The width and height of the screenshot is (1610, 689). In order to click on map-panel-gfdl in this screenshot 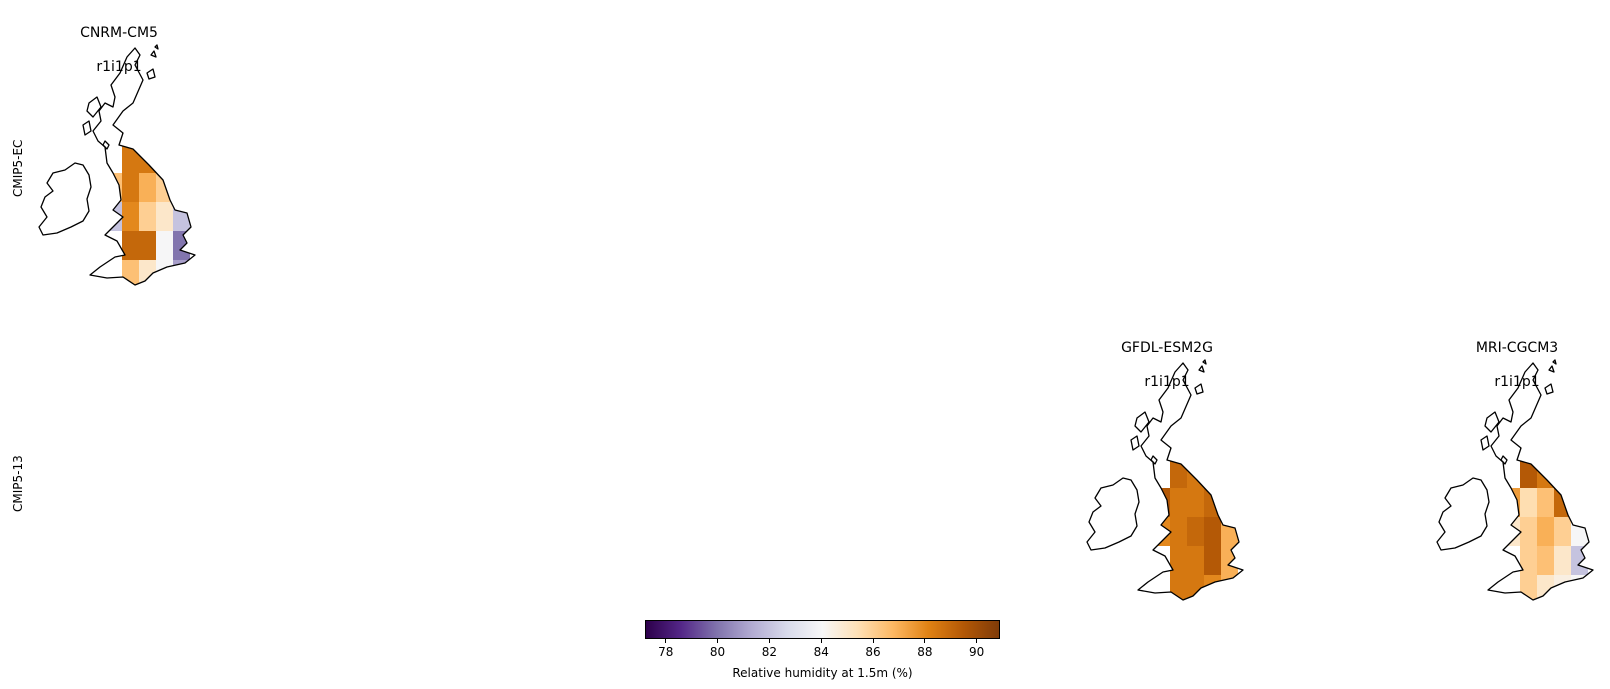, I will do `click(1165, 480)`.